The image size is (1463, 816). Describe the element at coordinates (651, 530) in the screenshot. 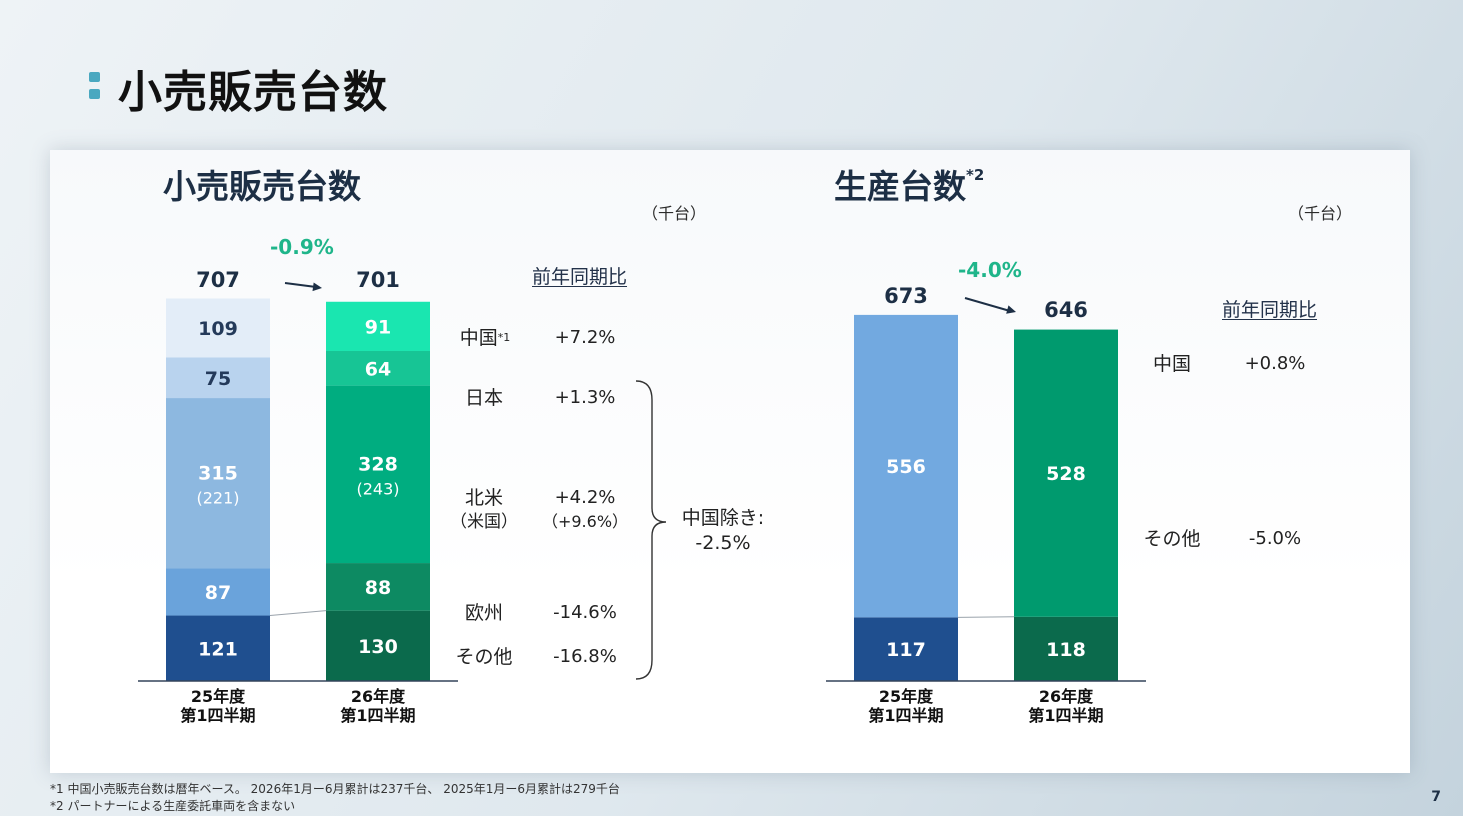

I see `excl-china-brace` at that location.